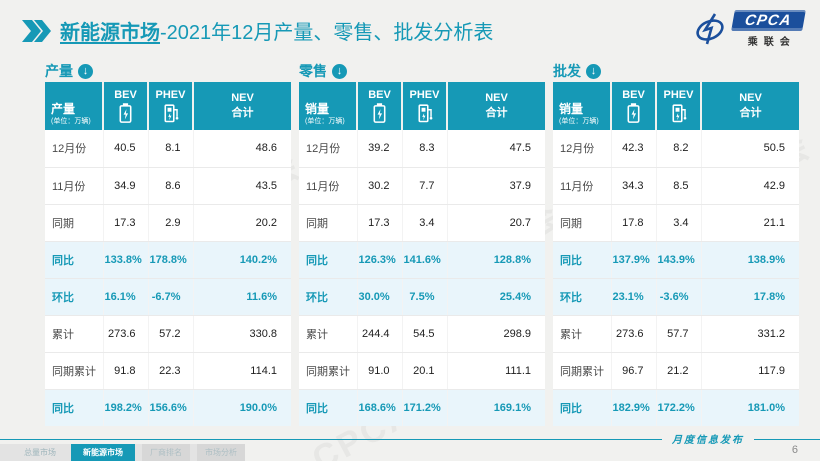 The height and width of the screenshot is (461, 820). Describe the element at coordinates (425, 371) in the screenshot. I see `row-value: 20.1` at that location.